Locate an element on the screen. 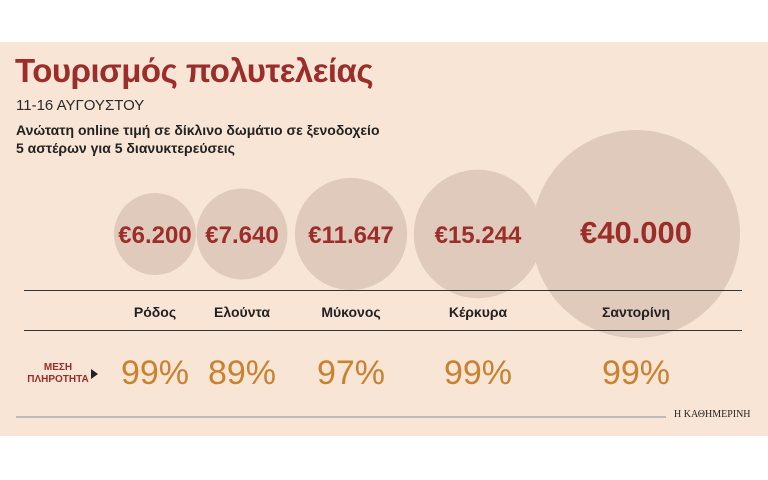 Image resolution: width=768 pixels, height=480 pixels. divider-top is located at coordinates (383, 290).